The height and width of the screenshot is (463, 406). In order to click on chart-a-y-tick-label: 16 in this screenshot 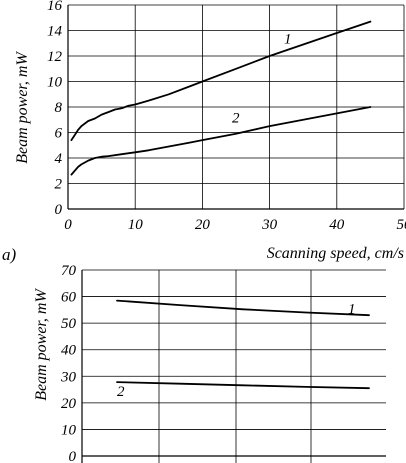, I will do `click(55, 7)`.